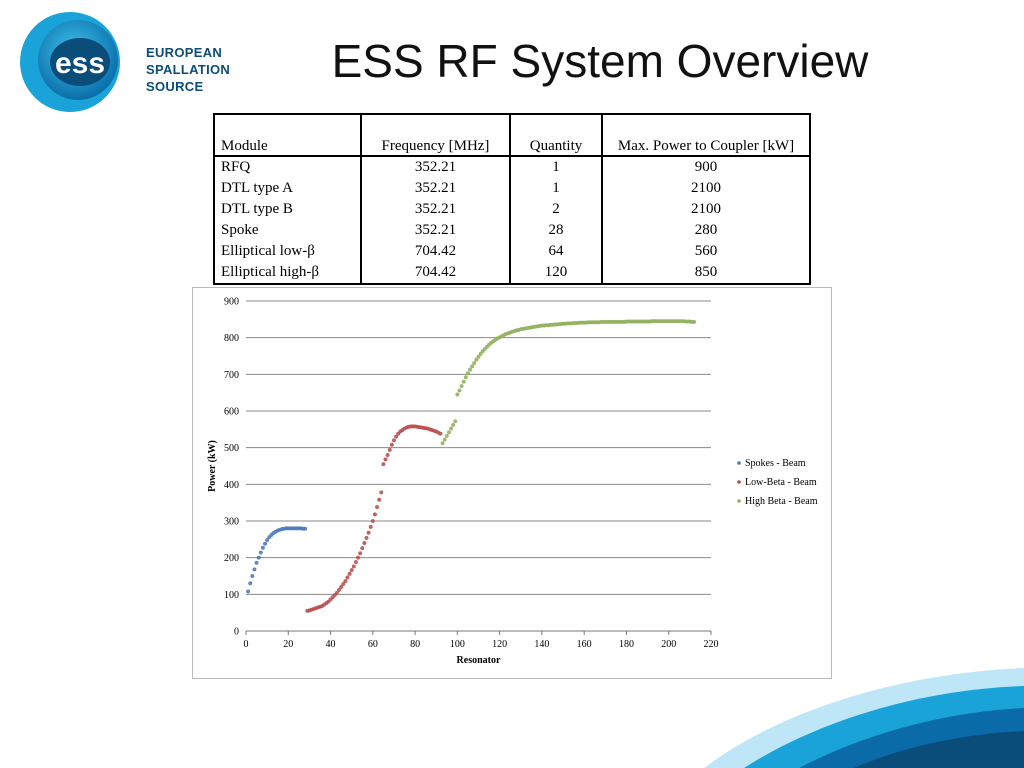 This screenshot has width=1024, height=768. What do you see at coordinates (231, 375) in the screenshot?
I see `y-tick-label: 700` at bounding box center [231, 375].